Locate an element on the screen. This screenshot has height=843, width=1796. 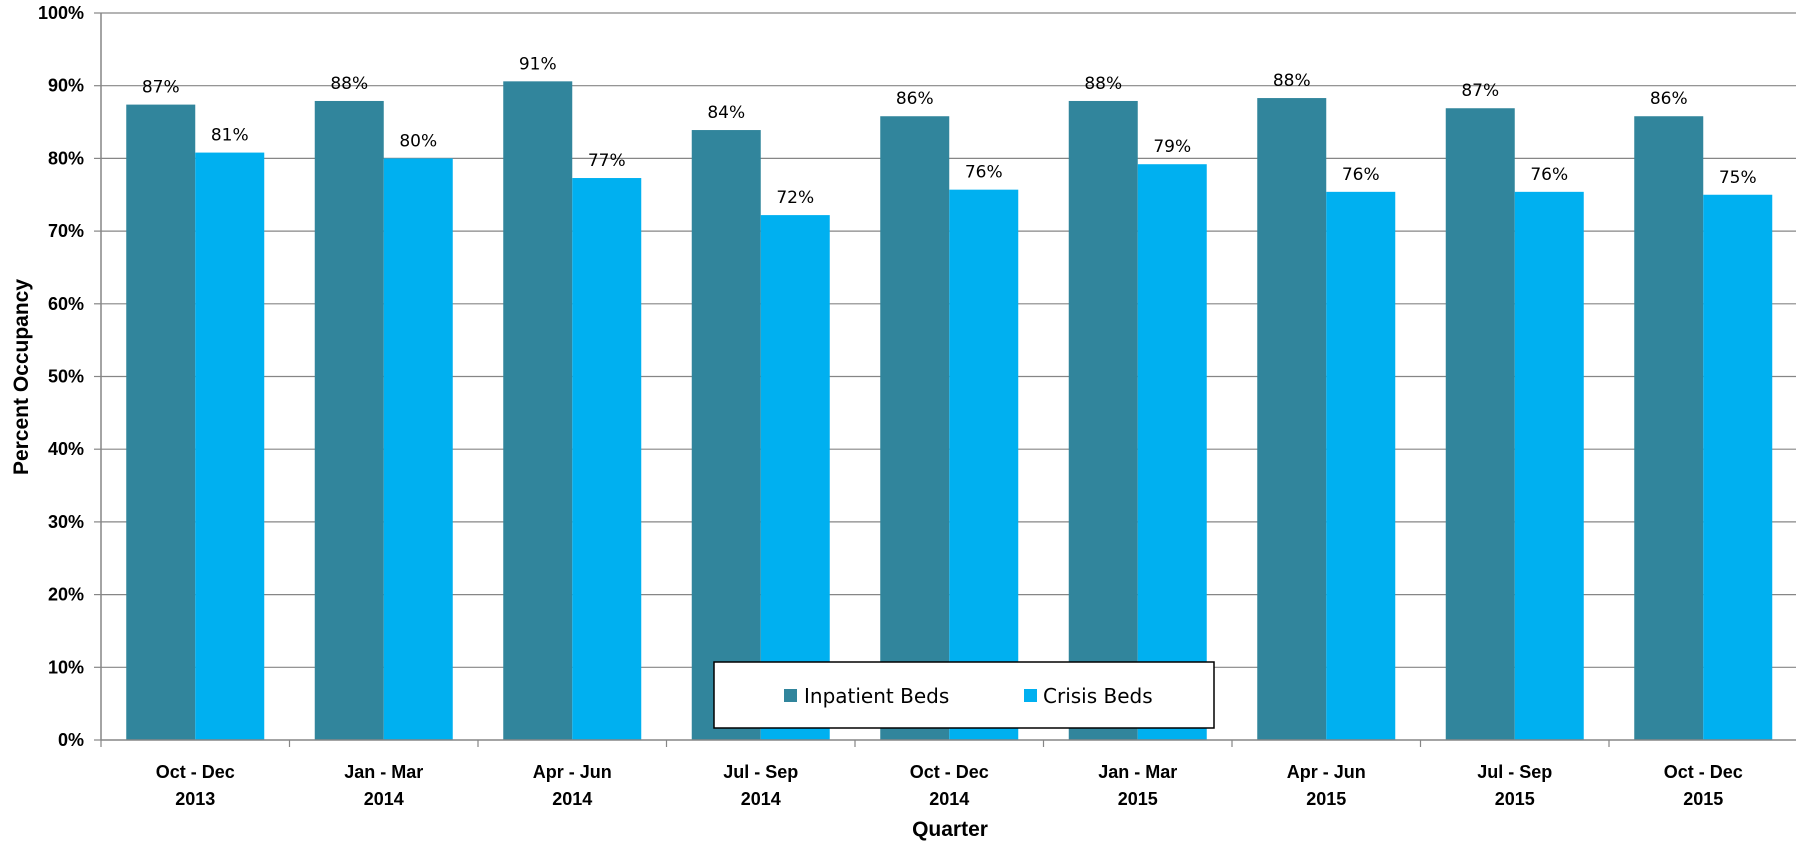
y-tick-label: 40% is located at coordinates (66, 449).